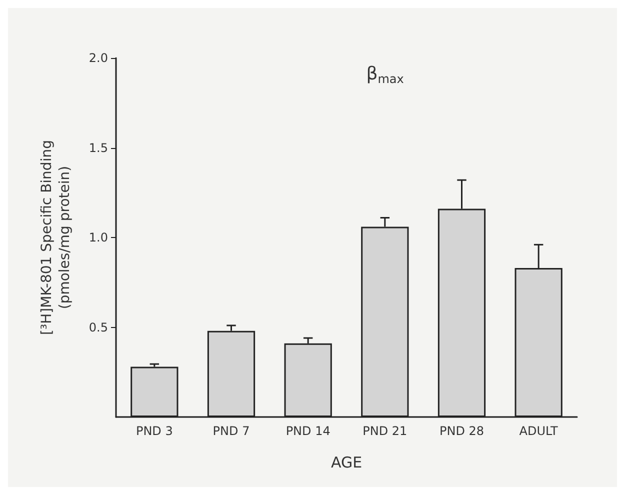  What do you see at coordinates (56, 237) in the screenshot?
I see `y-axis-title: [³H]MK-801 Specific Binding (pmoles/mg protein)` at bounding box center [56, 237].